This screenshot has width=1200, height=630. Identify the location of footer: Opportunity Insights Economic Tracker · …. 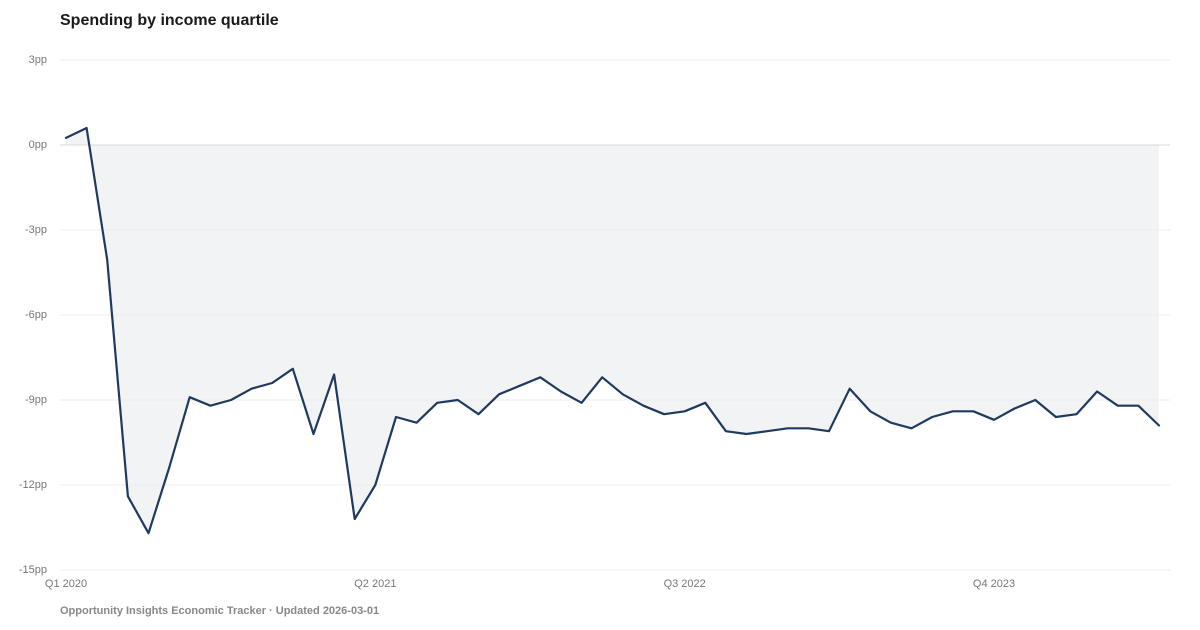
(219, 611).